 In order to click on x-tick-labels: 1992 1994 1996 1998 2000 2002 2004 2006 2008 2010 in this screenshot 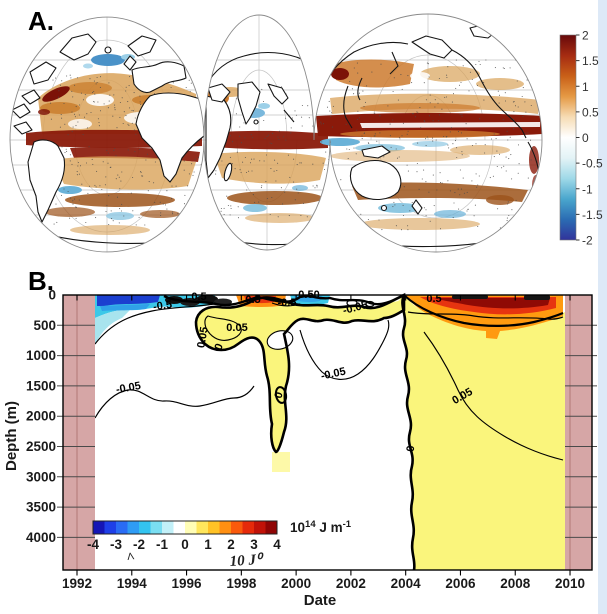, I will do `click(323, 583)`.